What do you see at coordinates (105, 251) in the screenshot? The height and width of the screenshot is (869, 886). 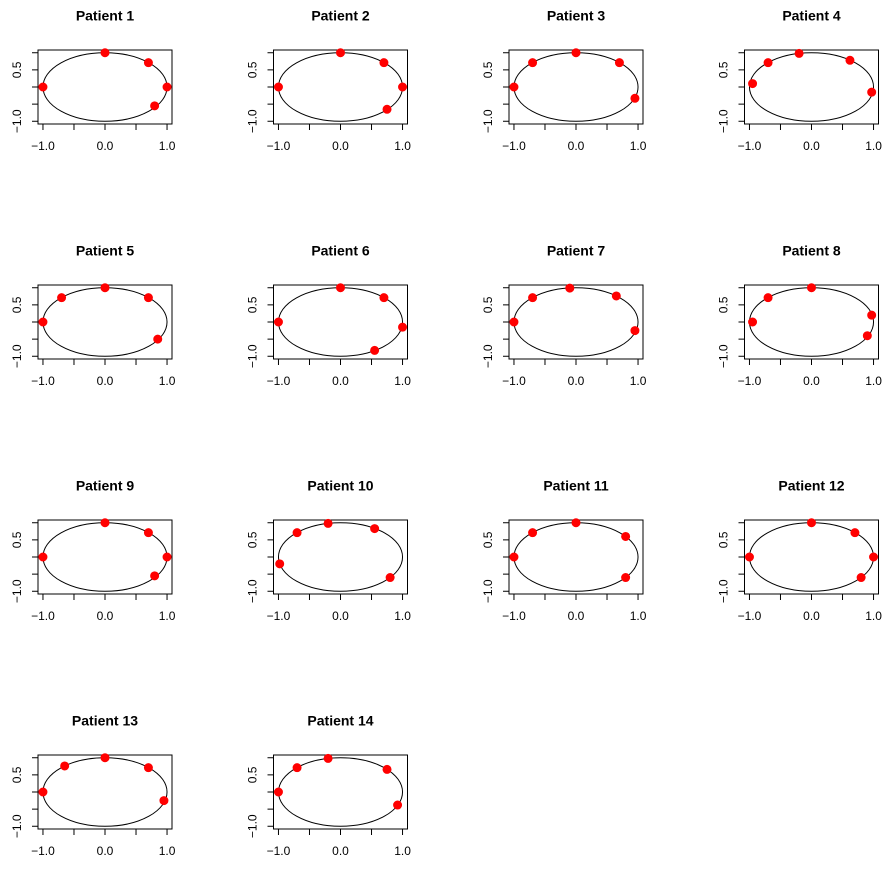 I see `panel-title: Patient 5` at bounding box center [105, 251].